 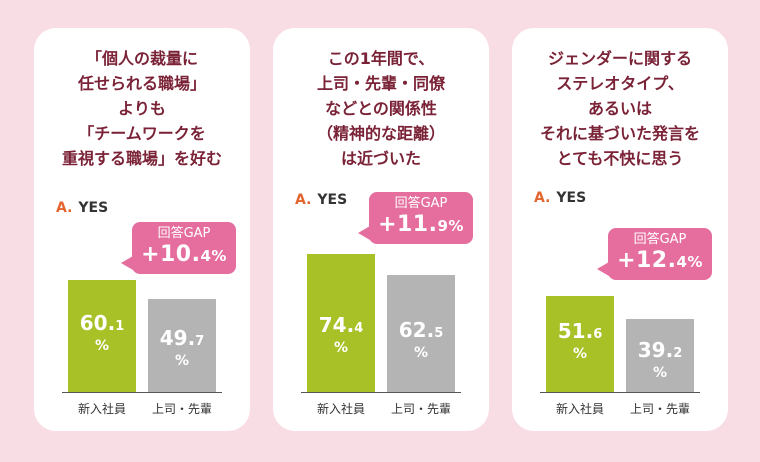 I want to click on value-int: 39., so click(x=655, y=350).